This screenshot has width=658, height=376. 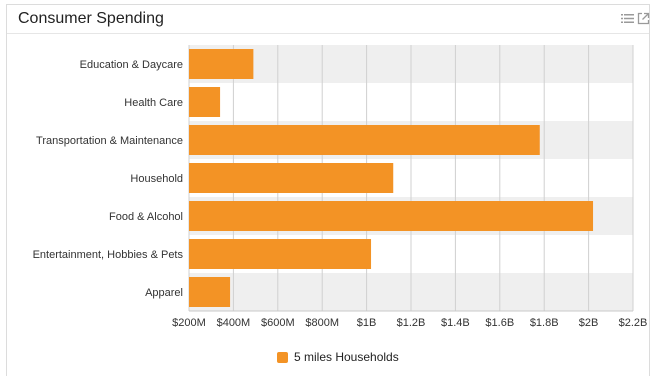 What do you see at coordinates (109, 141) in the screenshot?
I see `category-label: Transportation & Maintenance` at bounding box center [109, 141].